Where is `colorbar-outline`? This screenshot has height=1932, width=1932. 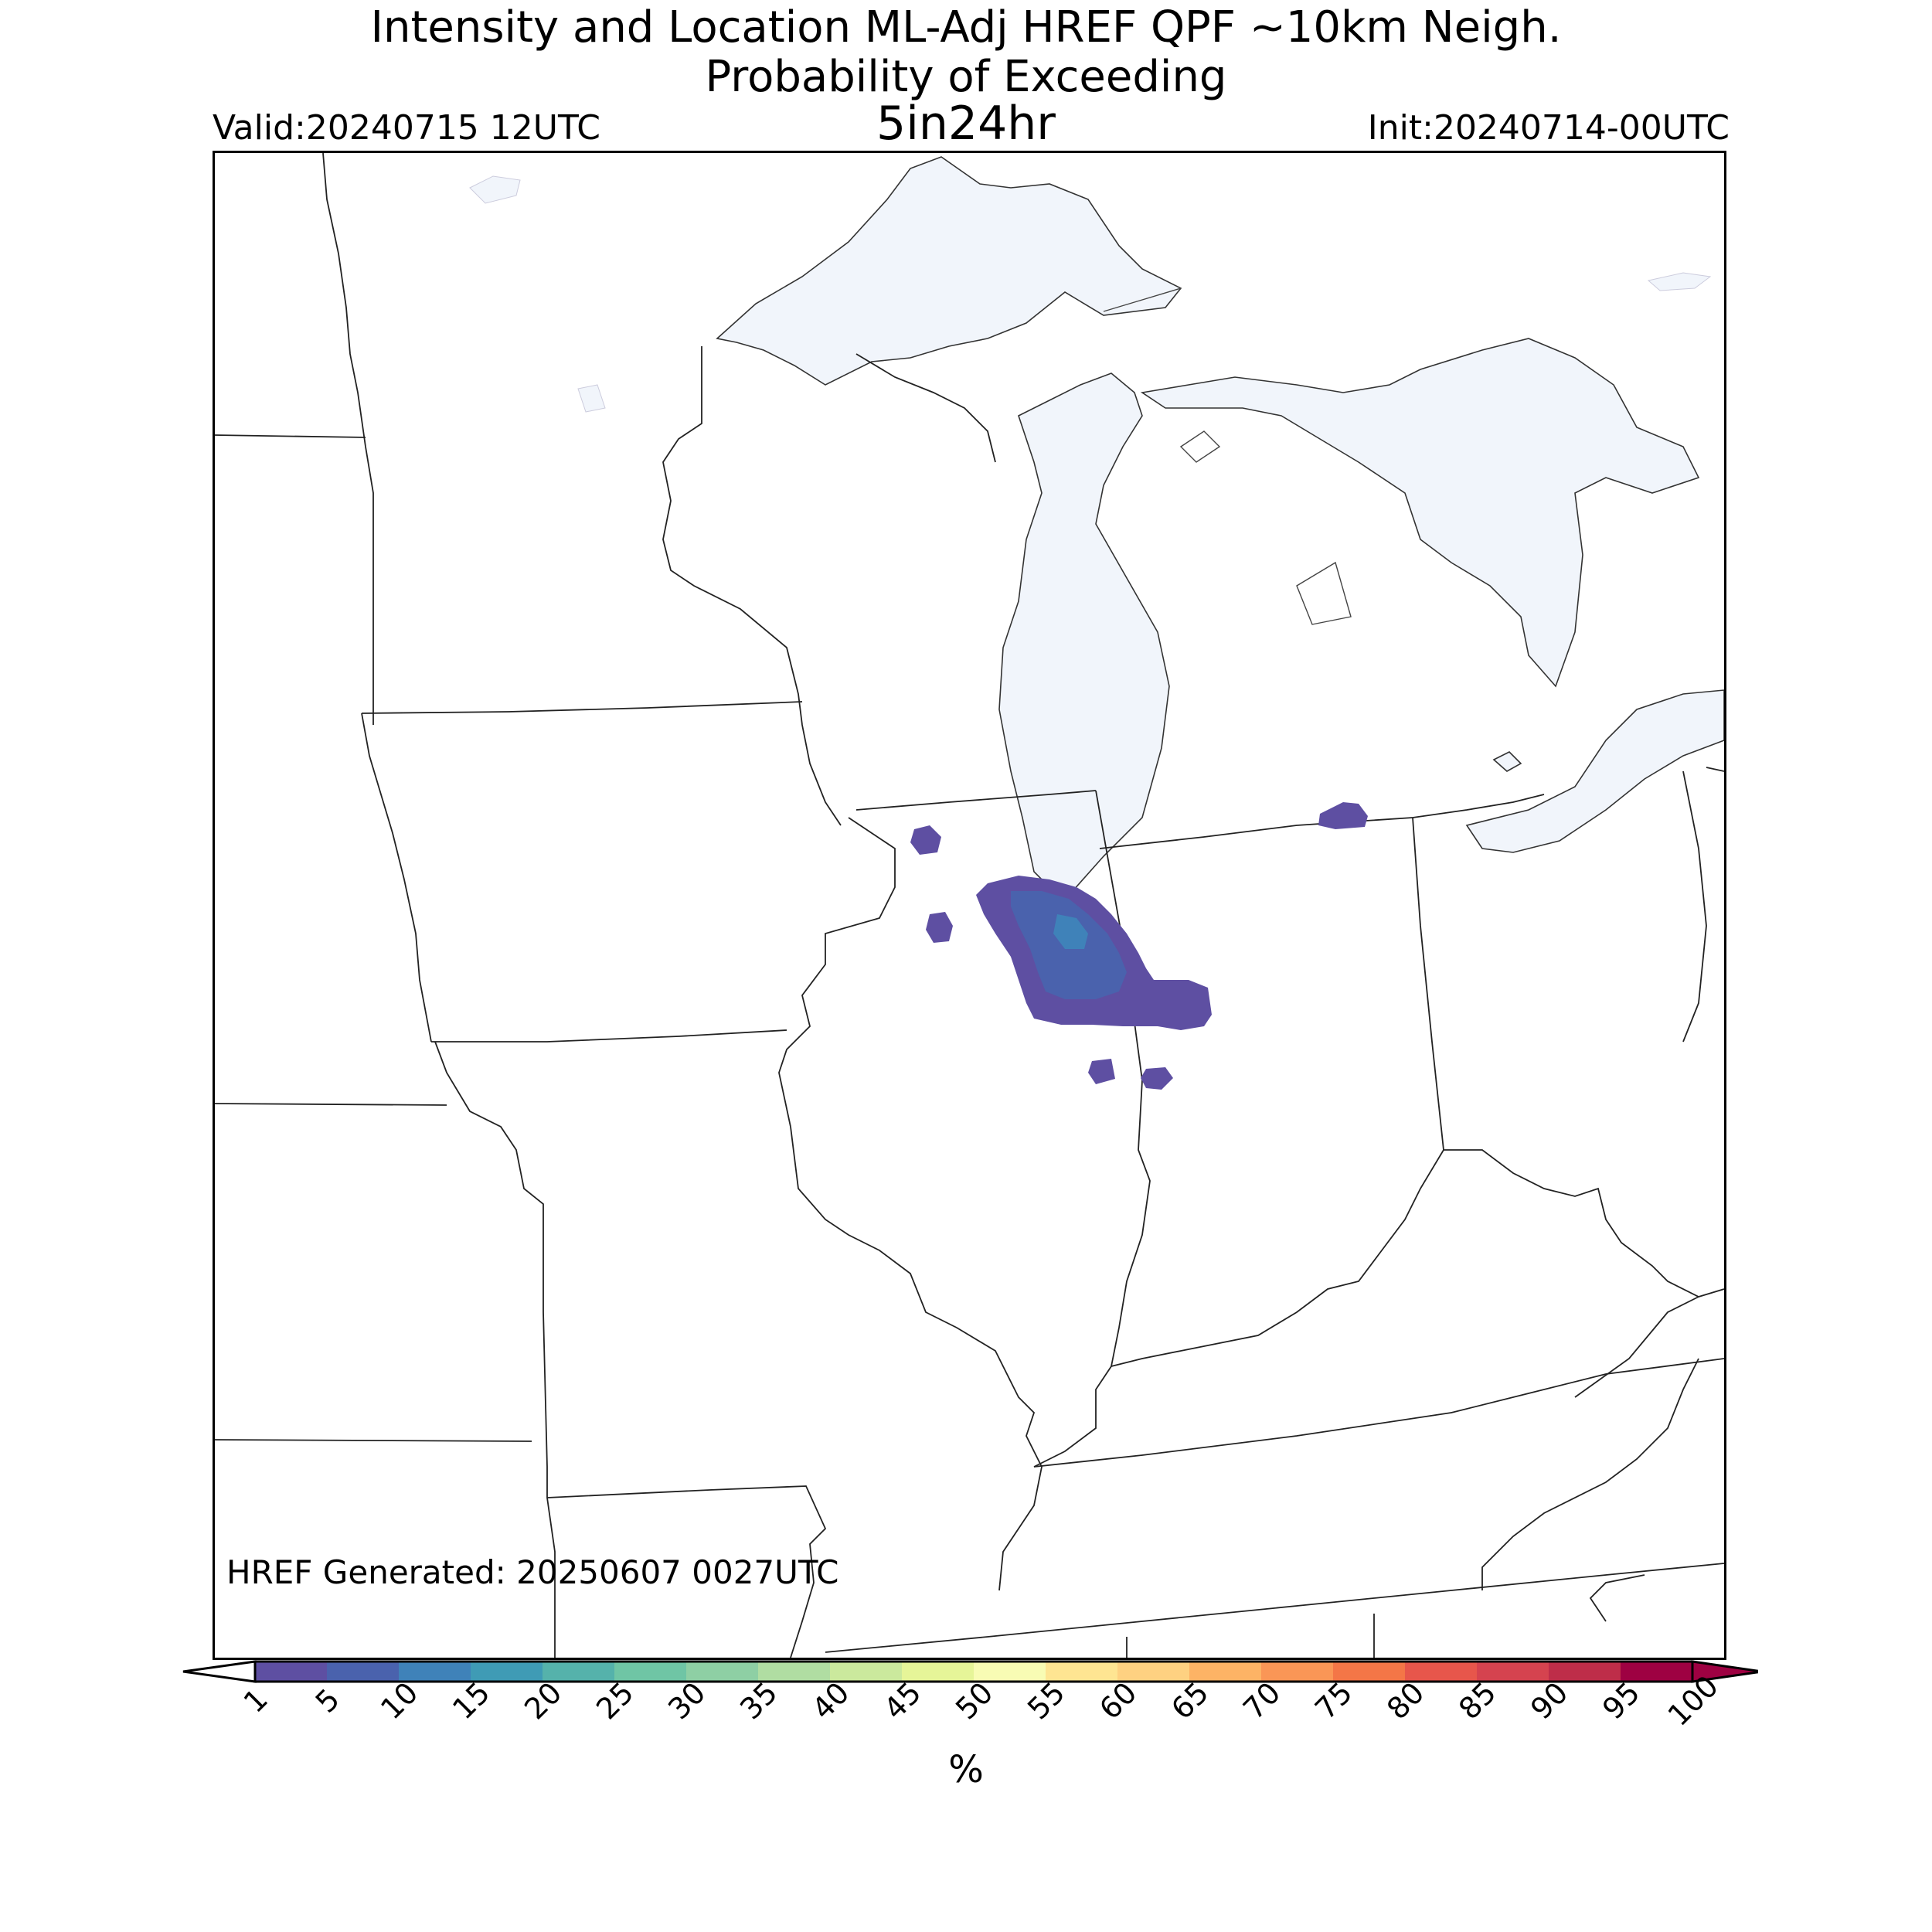 colorbar-outline is located at coordinates (974, 1671).